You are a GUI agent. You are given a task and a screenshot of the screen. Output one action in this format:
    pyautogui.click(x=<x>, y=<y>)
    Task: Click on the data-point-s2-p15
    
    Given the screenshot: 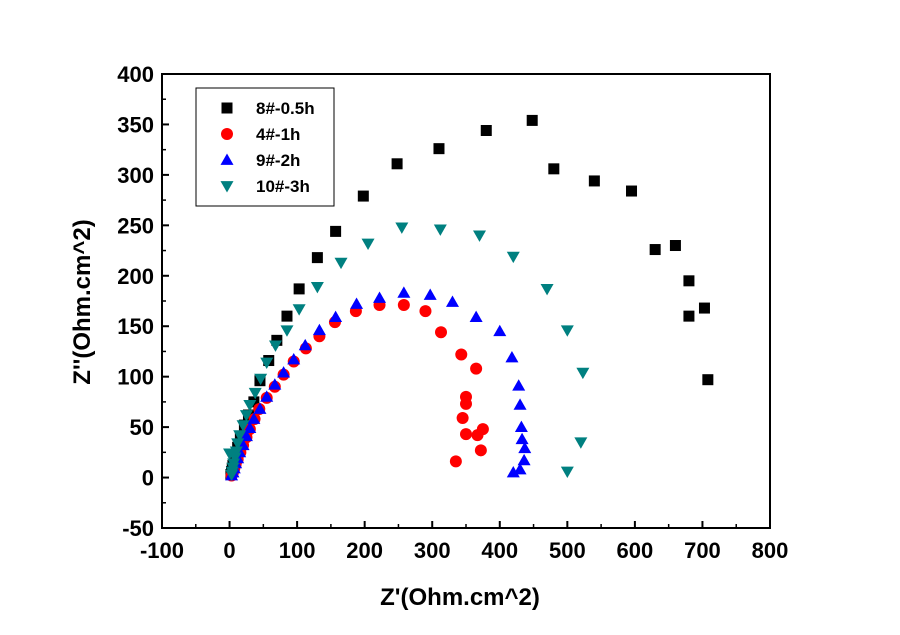 What is the action you would take?
    pyautogui.click(x=305, y=344)
    